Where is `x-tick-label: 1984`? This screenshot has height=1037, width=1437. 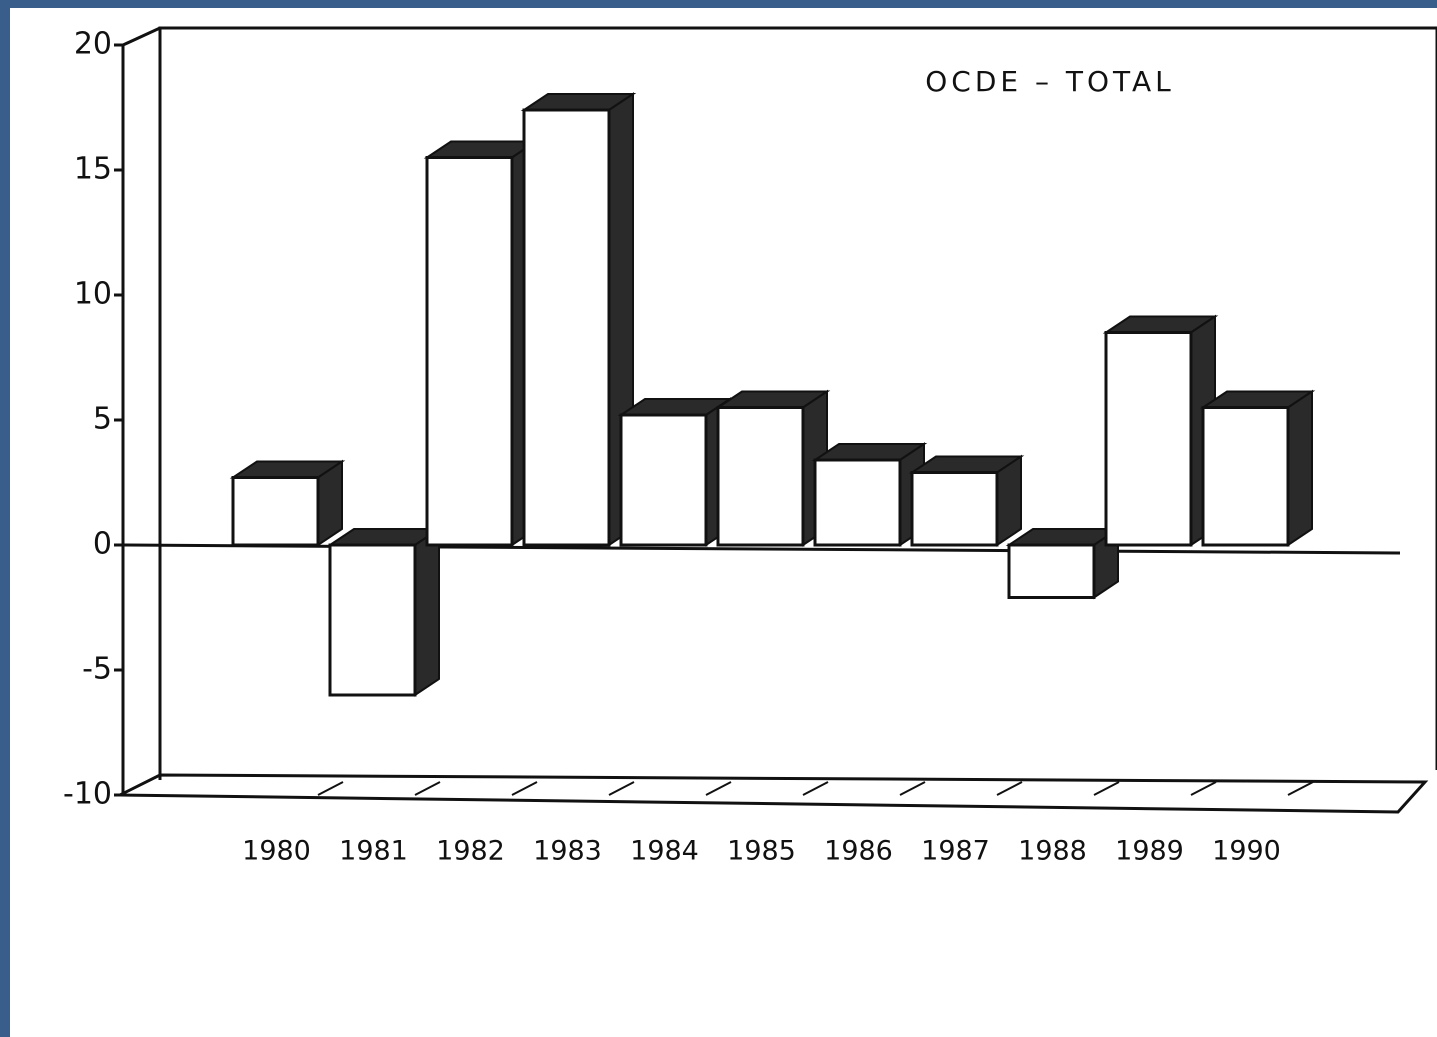
x-tick-label: 1984 is located at coordinates (664, 851).